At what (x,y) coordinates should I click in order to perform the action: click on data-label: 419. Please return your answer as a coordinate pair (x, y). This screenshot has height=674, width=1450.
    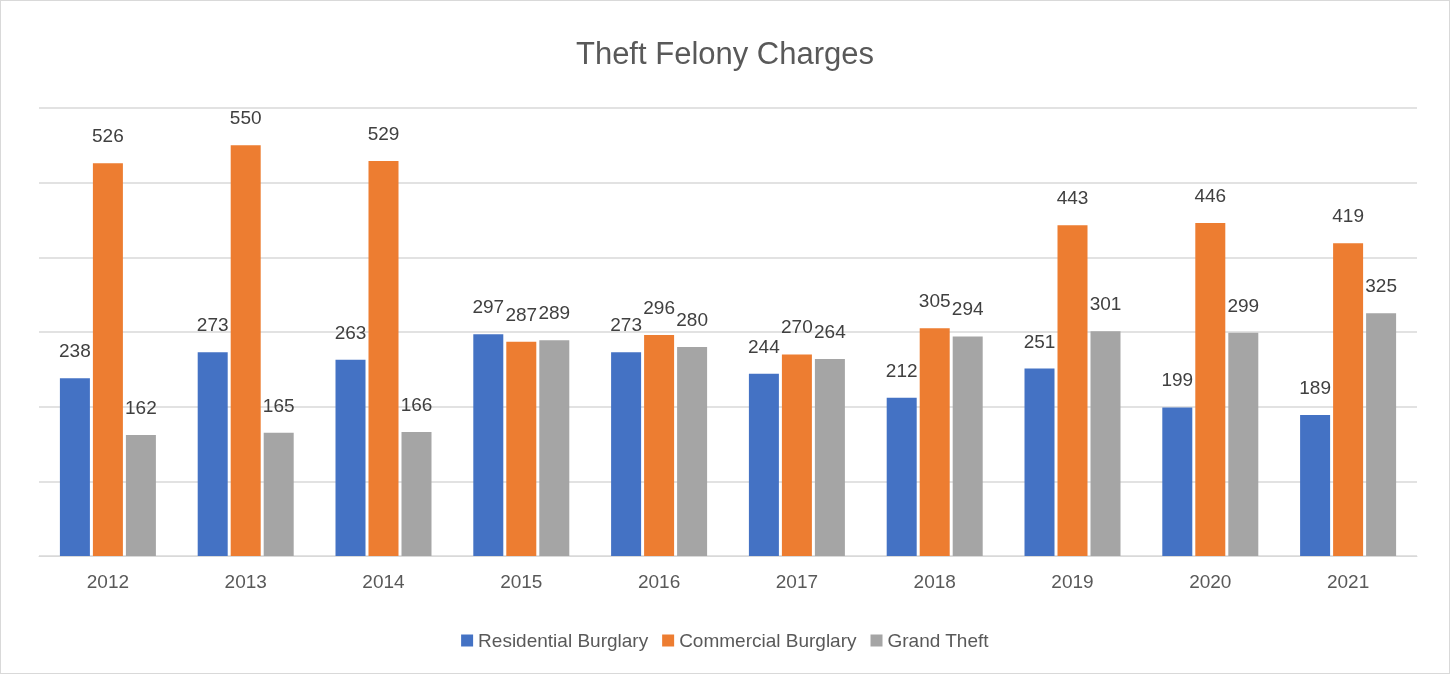
    Looking at the image, I should click on (1348, 216).